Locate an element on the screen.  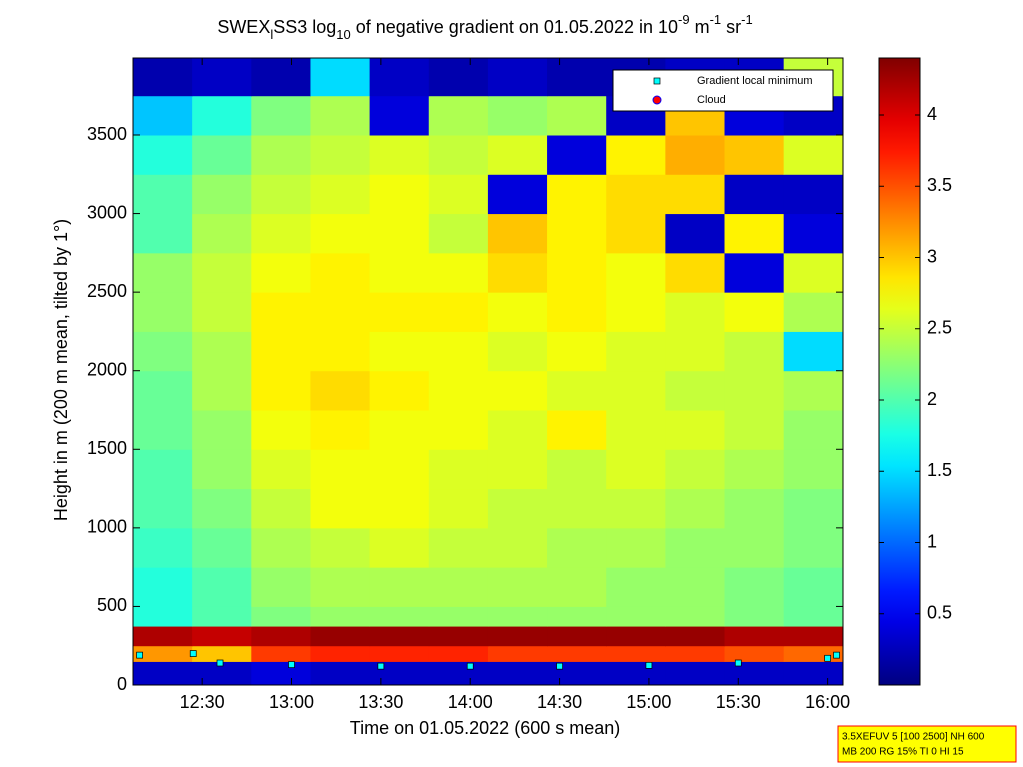
colorbar-tick-label: 2.5 is located at coordinates (939, 328).